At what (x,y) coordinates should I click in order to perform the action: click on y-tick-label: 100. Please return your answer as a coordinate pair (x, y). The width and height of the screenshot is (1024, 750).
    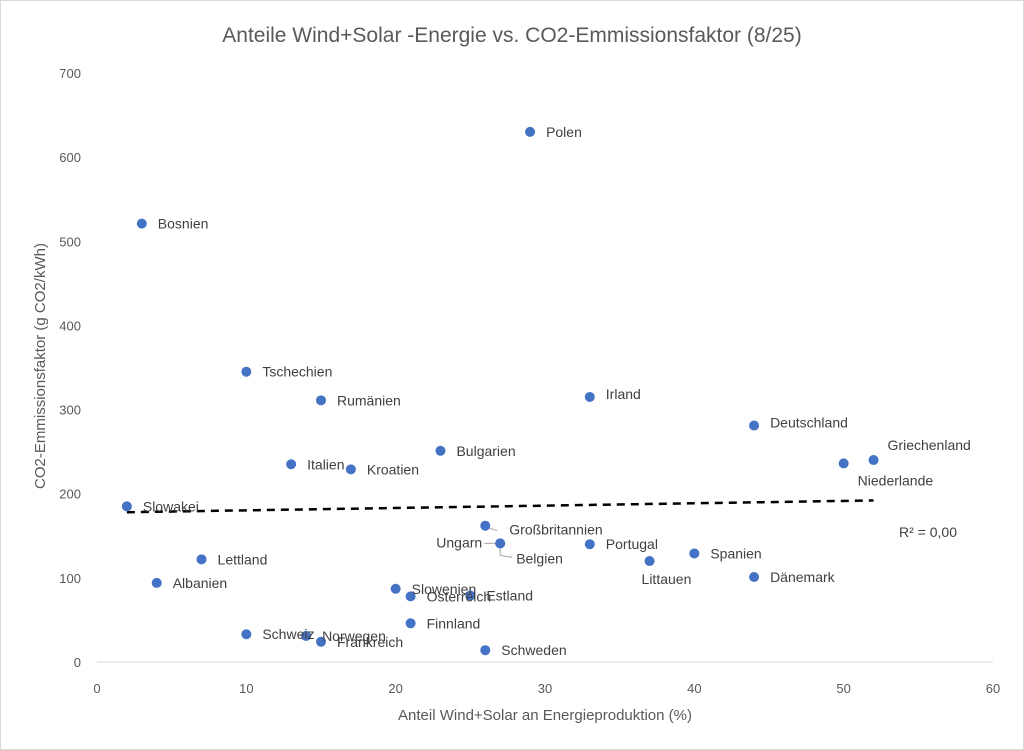
    Looking at the image, I should click on (70, 578).